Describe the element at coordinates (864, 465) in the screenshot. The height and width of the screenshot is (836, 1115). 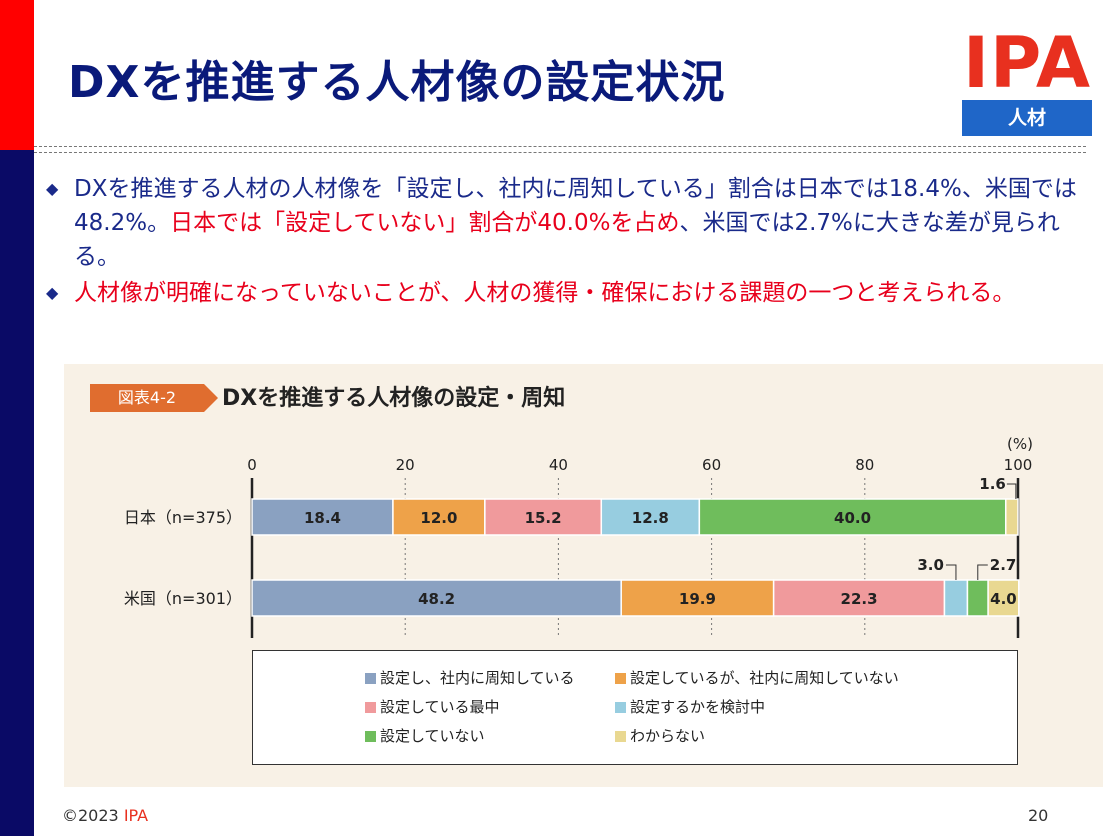
I see `x-tick-label: 80` at that location.